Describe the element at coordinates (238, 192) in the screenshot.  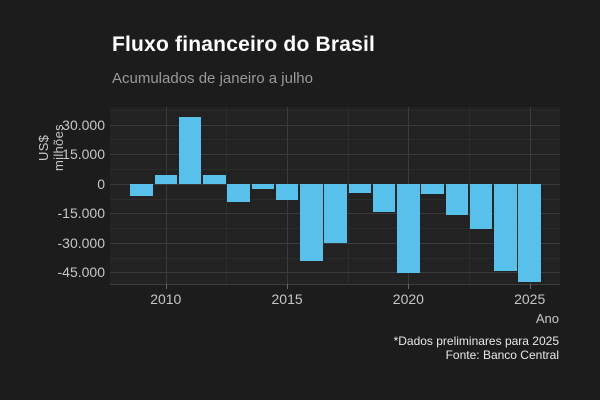
I see `bar-2013` at that location.